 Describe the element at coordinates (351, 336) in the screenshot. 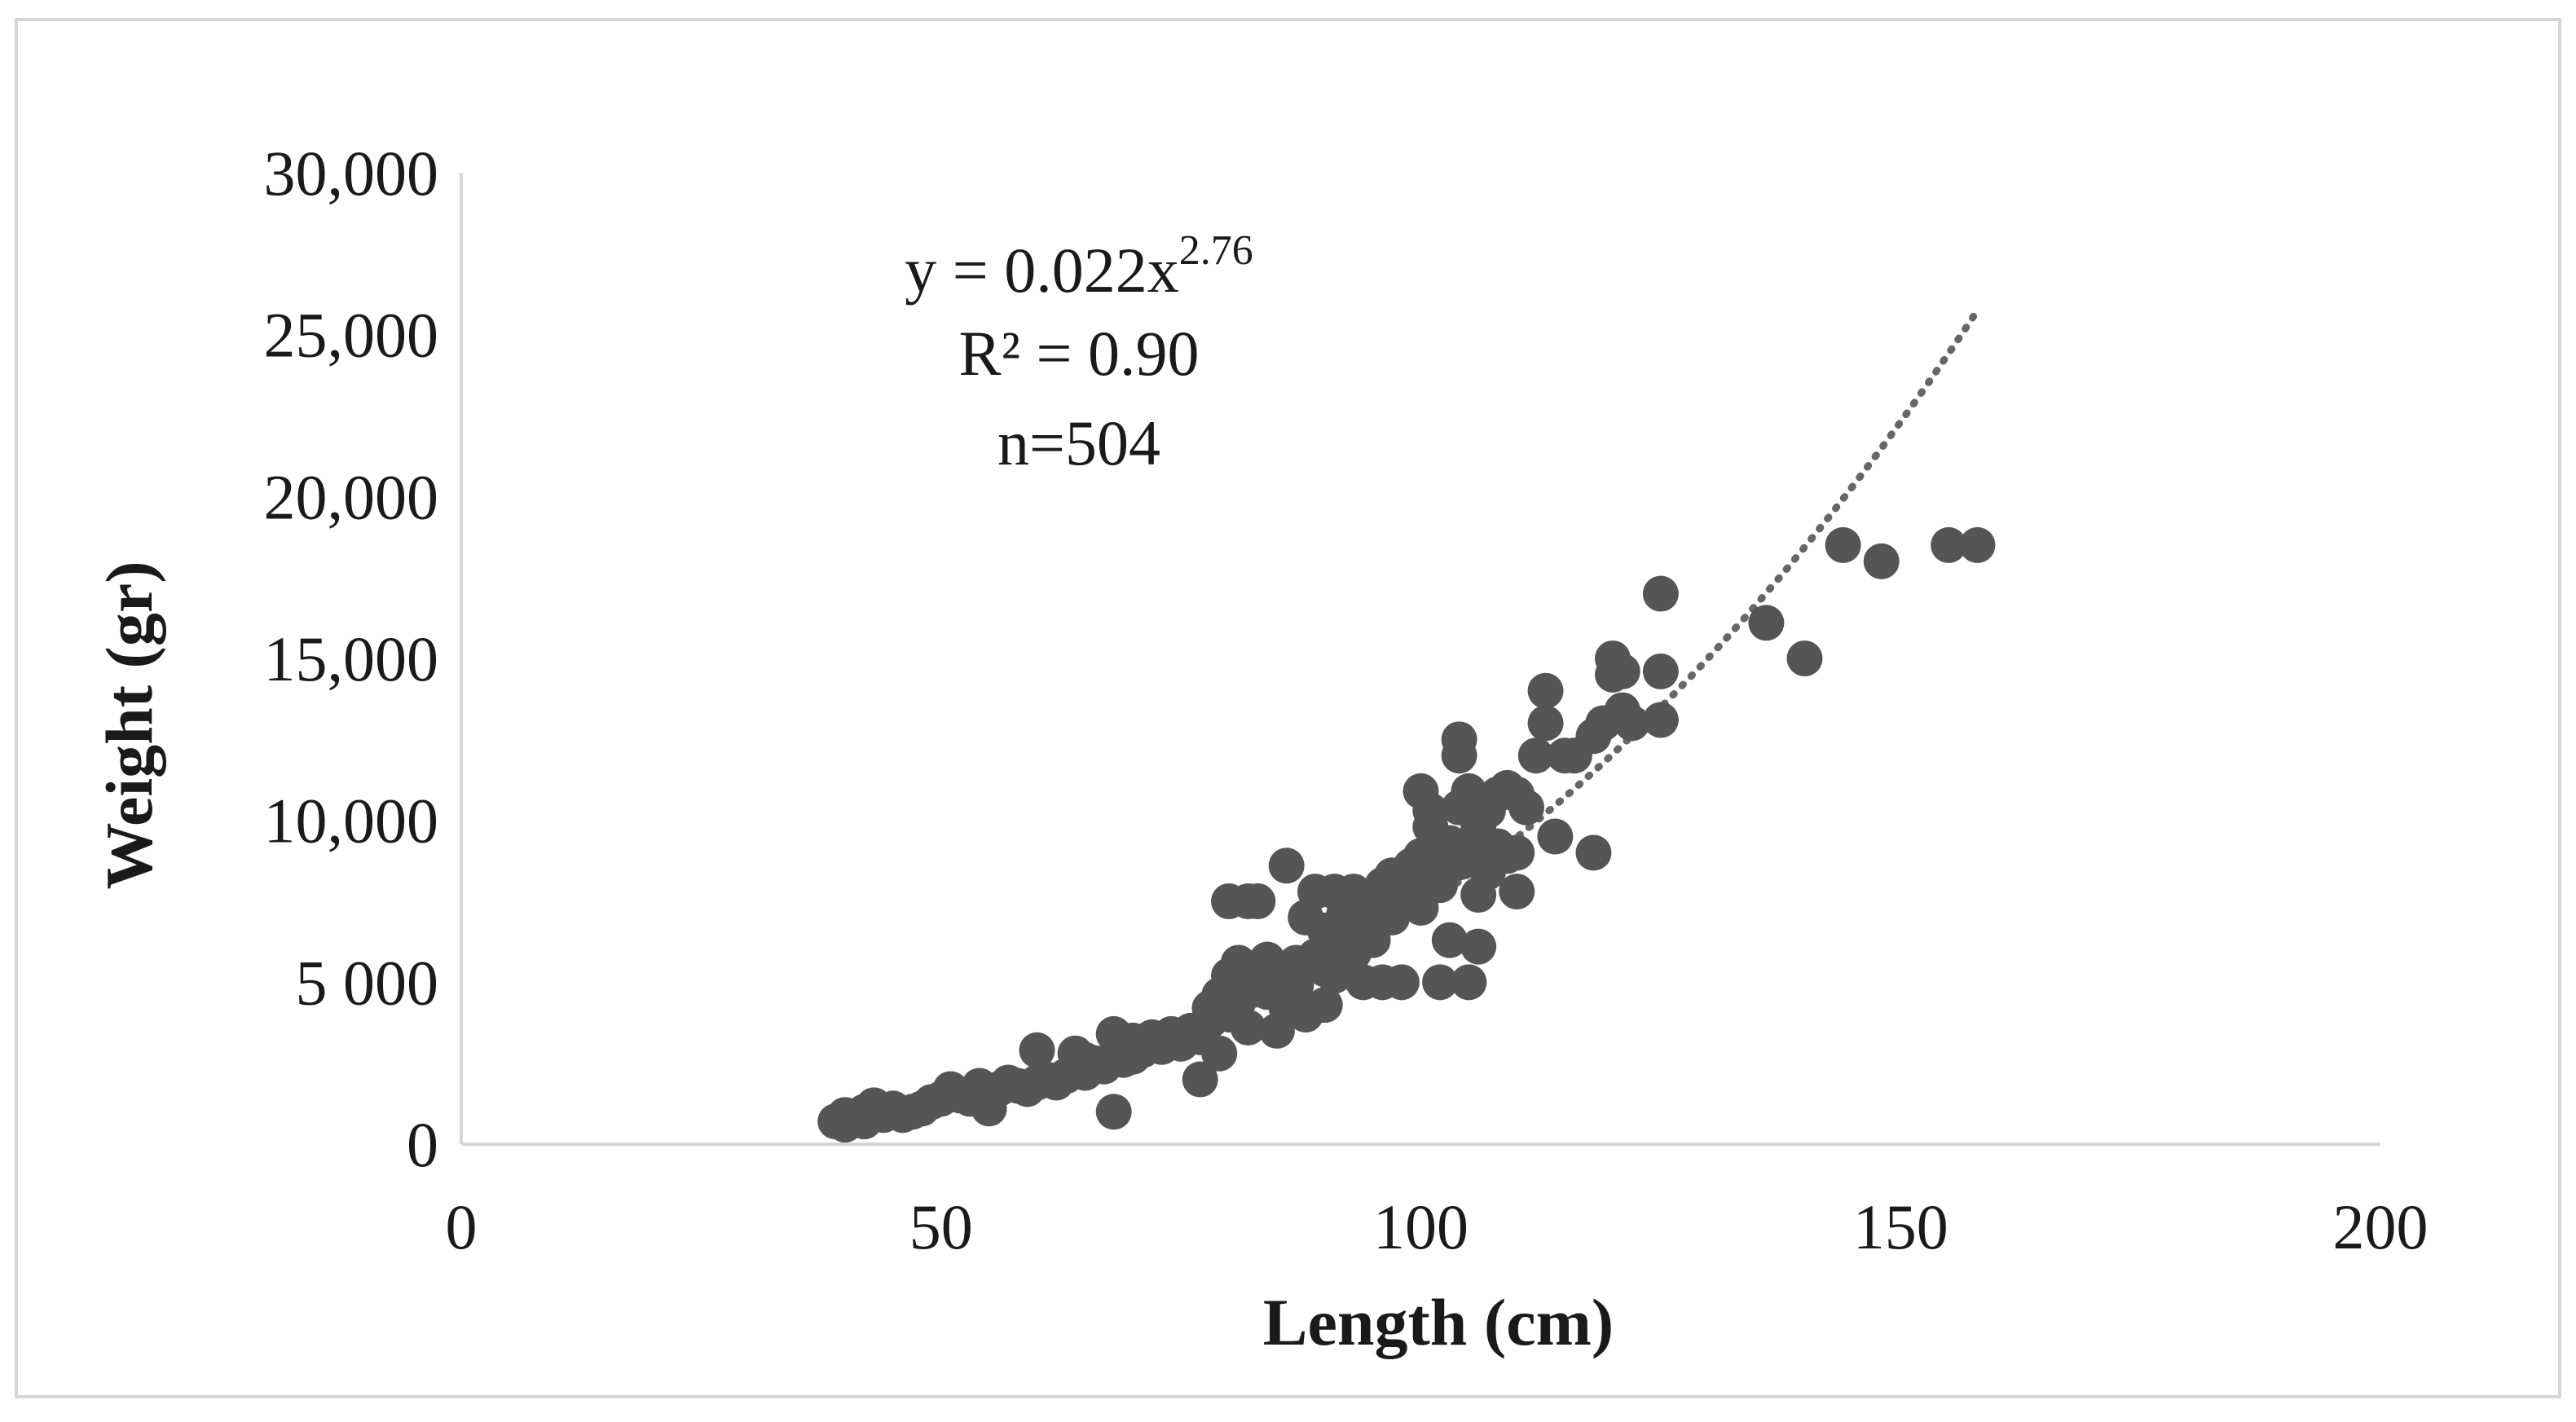

I see `y-tick-label: 25,000` at that location.